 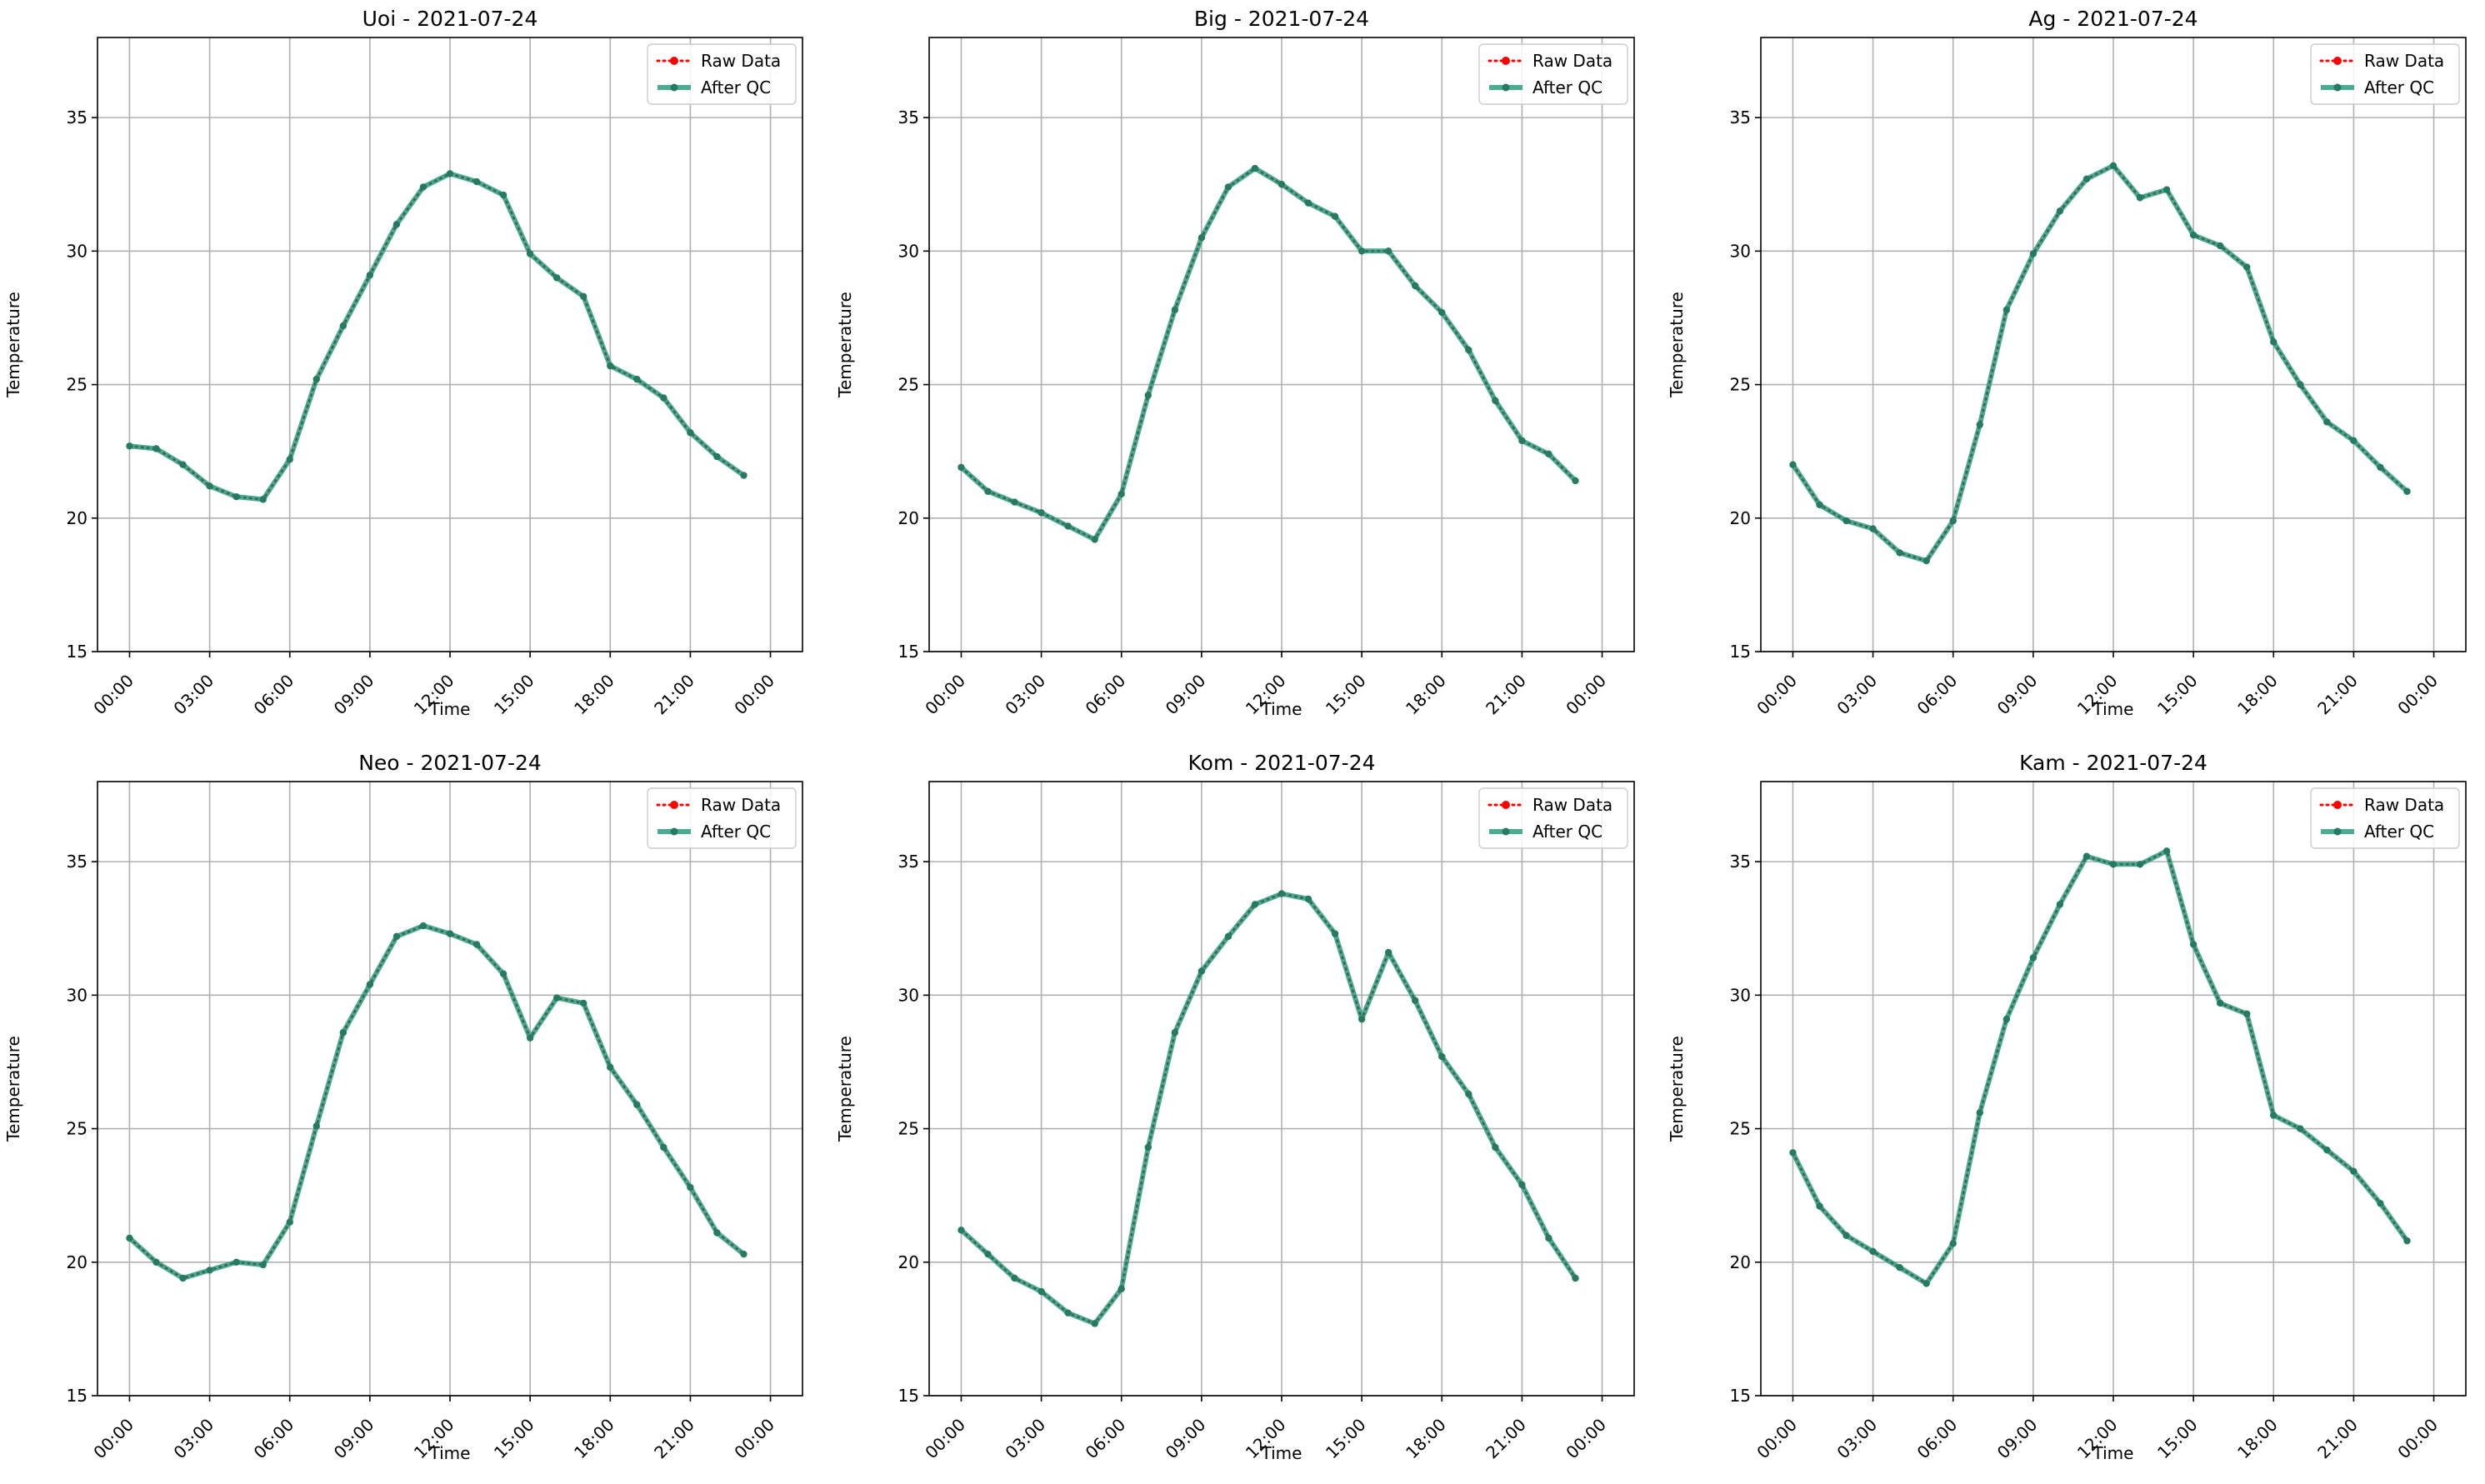 I want to click on y-tick-label: 30, so click(x=909, y=251).